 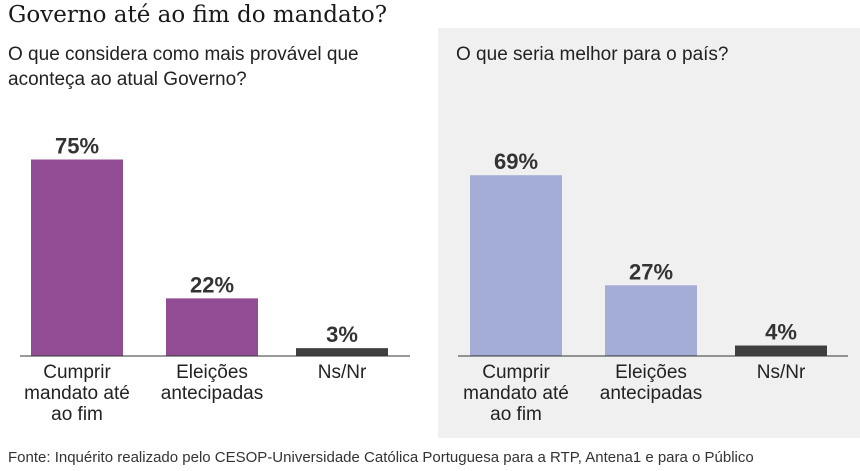 I want to click on value-label-1: 75%, so click(x=77, y=146).